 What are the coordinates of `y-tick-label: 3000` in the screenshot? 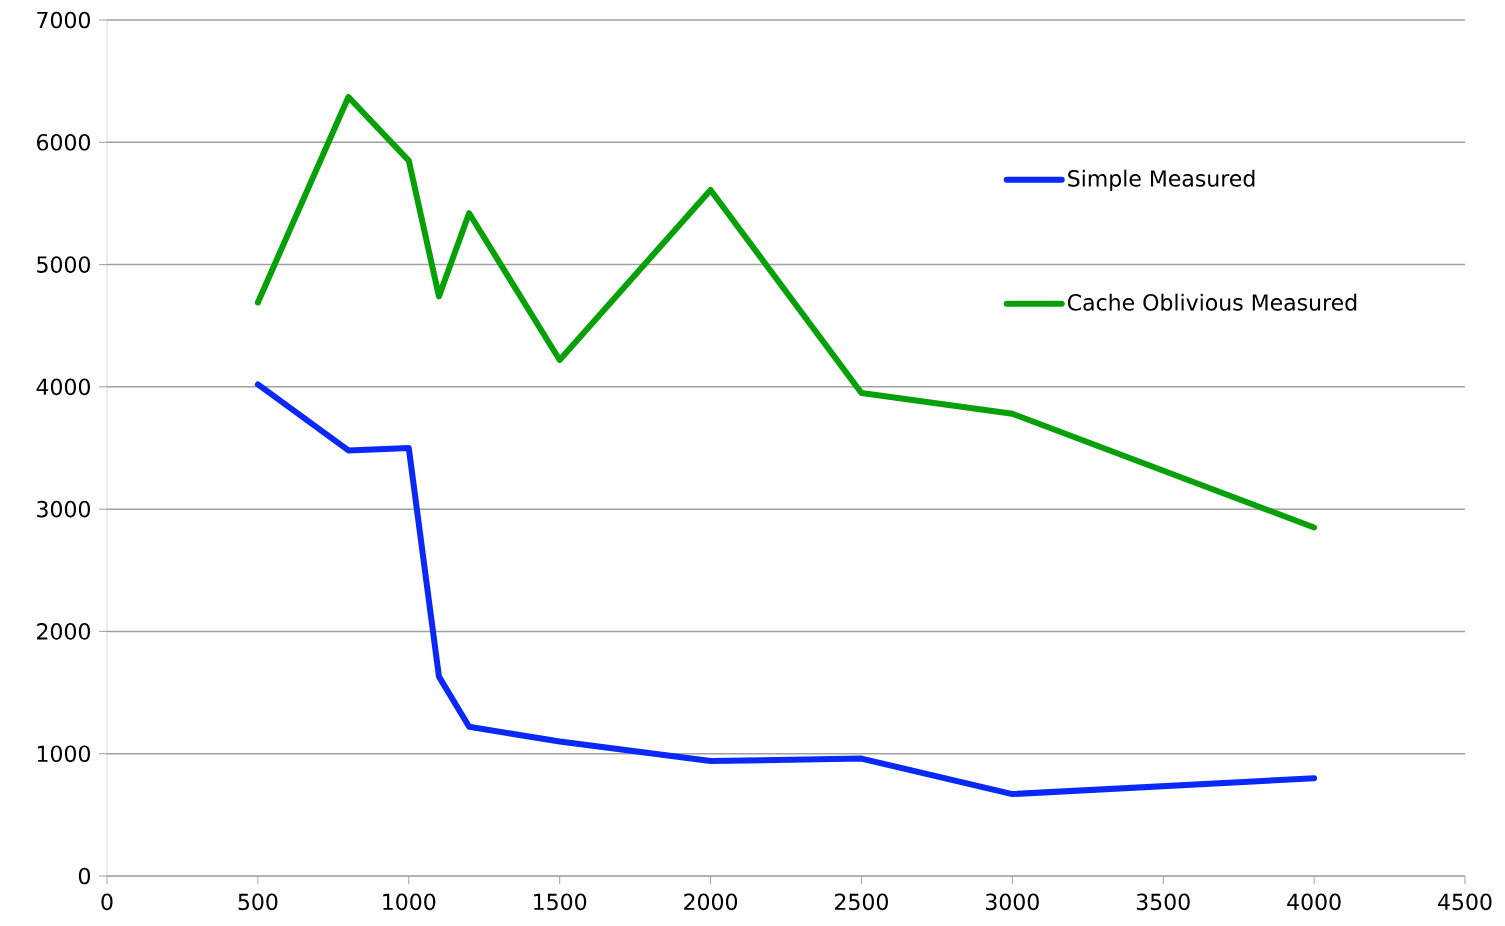 It's located at (63, 509).